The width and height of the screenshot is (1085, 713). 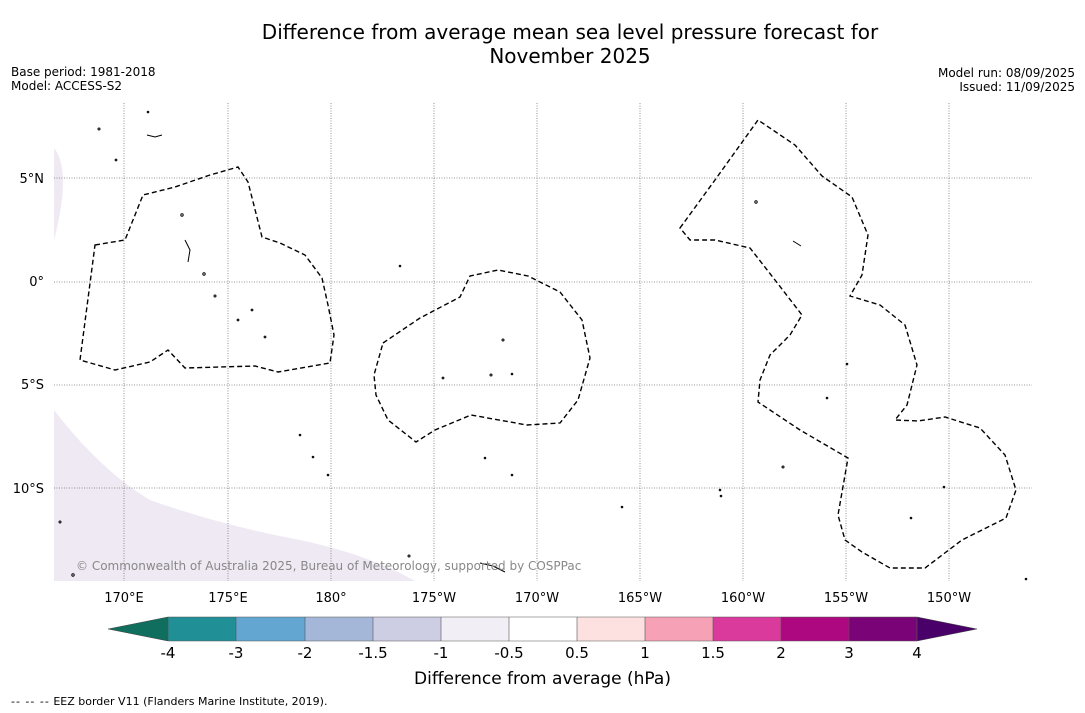 I want to click on colorbar-ticks: -4 -3 -2 -1.5 -1 -0.5 0.5 1 1.5 2 3 4, so click(x=541, y=653).